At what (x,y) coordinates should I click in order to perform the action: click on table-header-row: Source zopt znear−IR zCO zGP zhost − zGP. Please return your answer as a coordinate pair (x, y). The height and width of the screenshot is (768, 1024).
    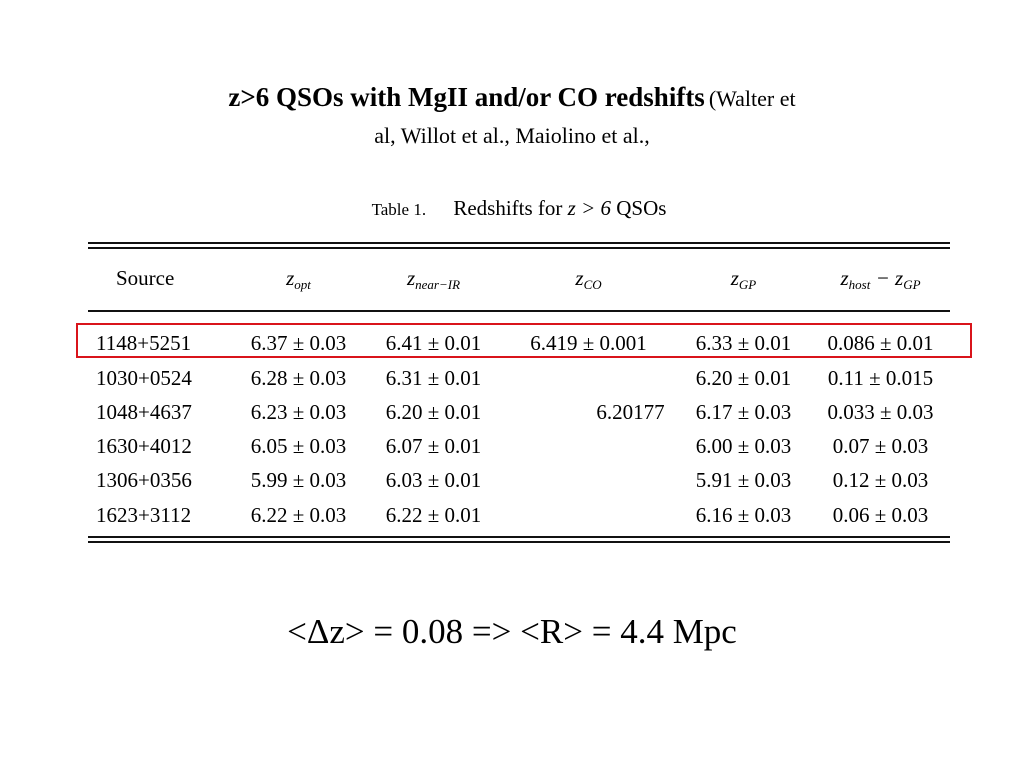
    Looking at the image, I should click on (519, 279).